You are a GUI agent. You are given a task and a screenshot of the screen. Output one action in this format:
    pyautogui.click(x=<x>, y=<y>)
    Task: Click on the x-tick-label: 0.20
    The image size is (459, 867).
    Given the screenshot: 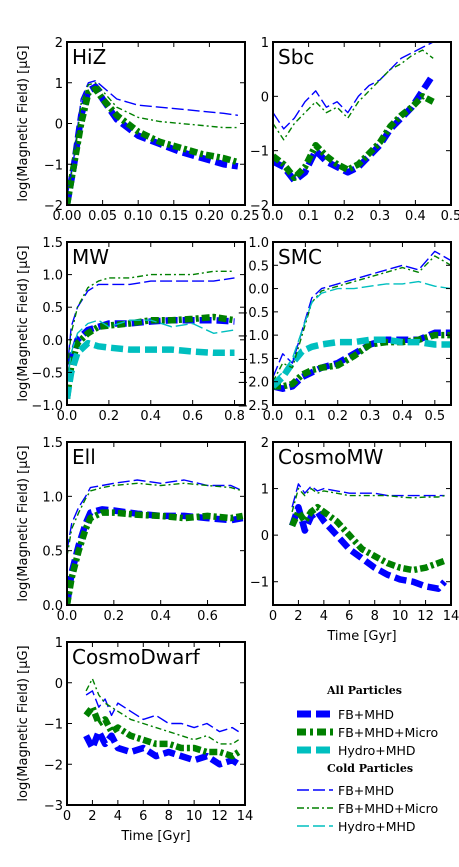 What is the action you would take?
    pyautogui.click(x=209, y=216)
    